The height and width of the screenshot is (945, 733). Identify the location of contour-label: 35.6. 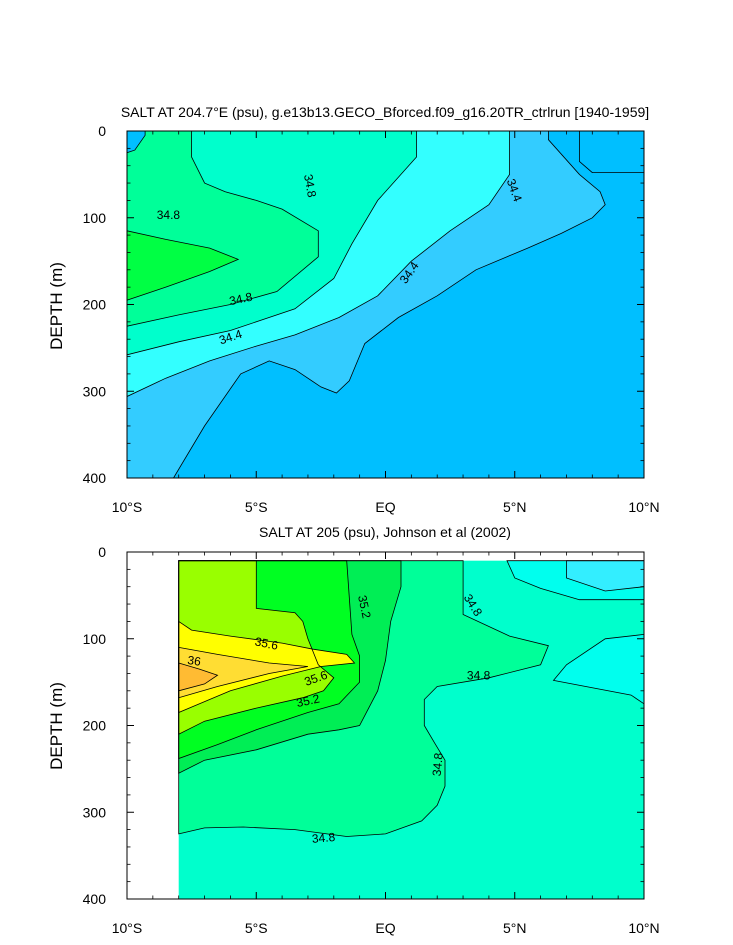
(267, 643).